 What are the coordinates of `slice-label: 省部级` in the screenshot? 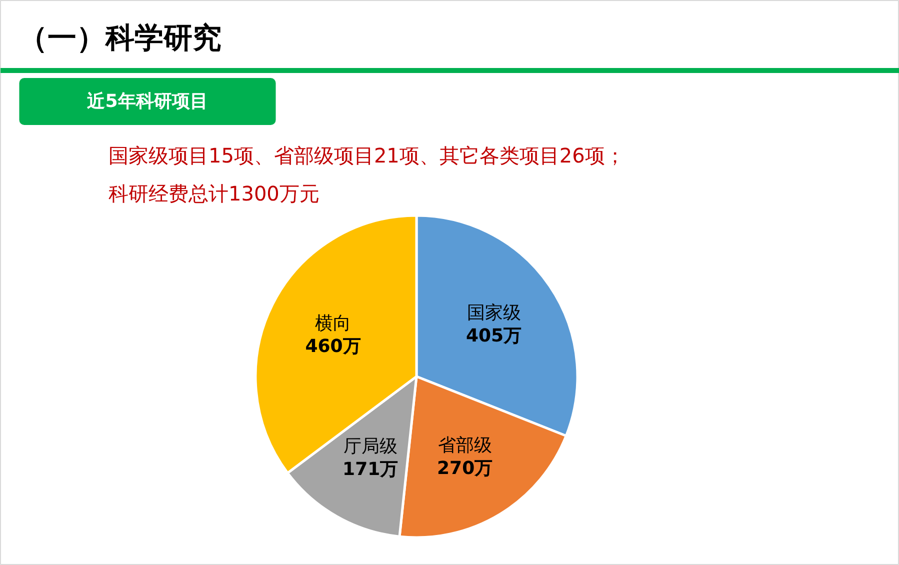 It's located at (465, 445).